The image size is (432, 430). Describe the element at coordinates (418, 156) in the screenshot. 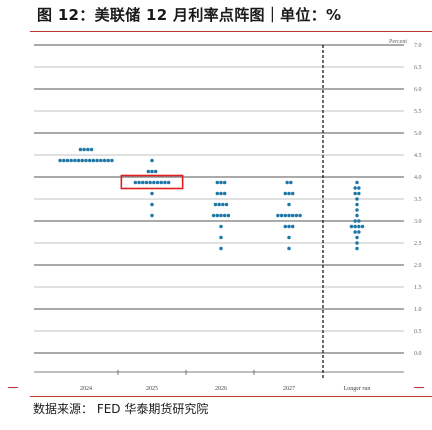

I see `y-tick-label: 4.5` at that location.